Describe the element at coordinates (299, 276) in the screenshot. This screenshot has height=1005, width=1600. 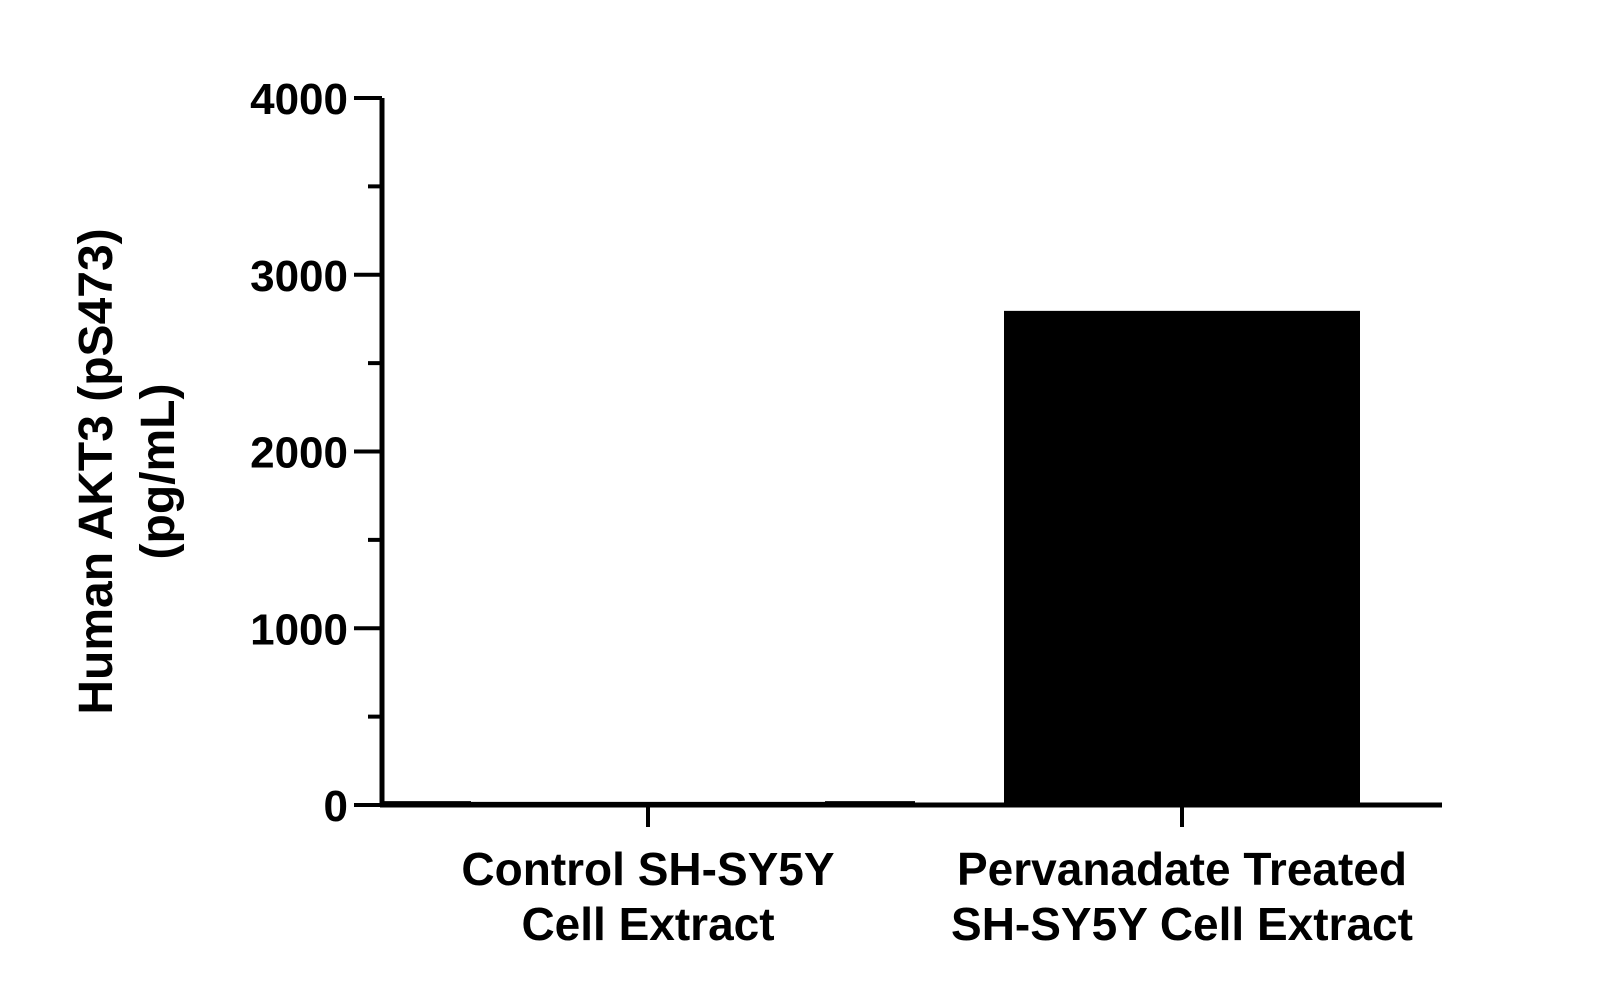
I see `y-tick-label: 3000` at that location.